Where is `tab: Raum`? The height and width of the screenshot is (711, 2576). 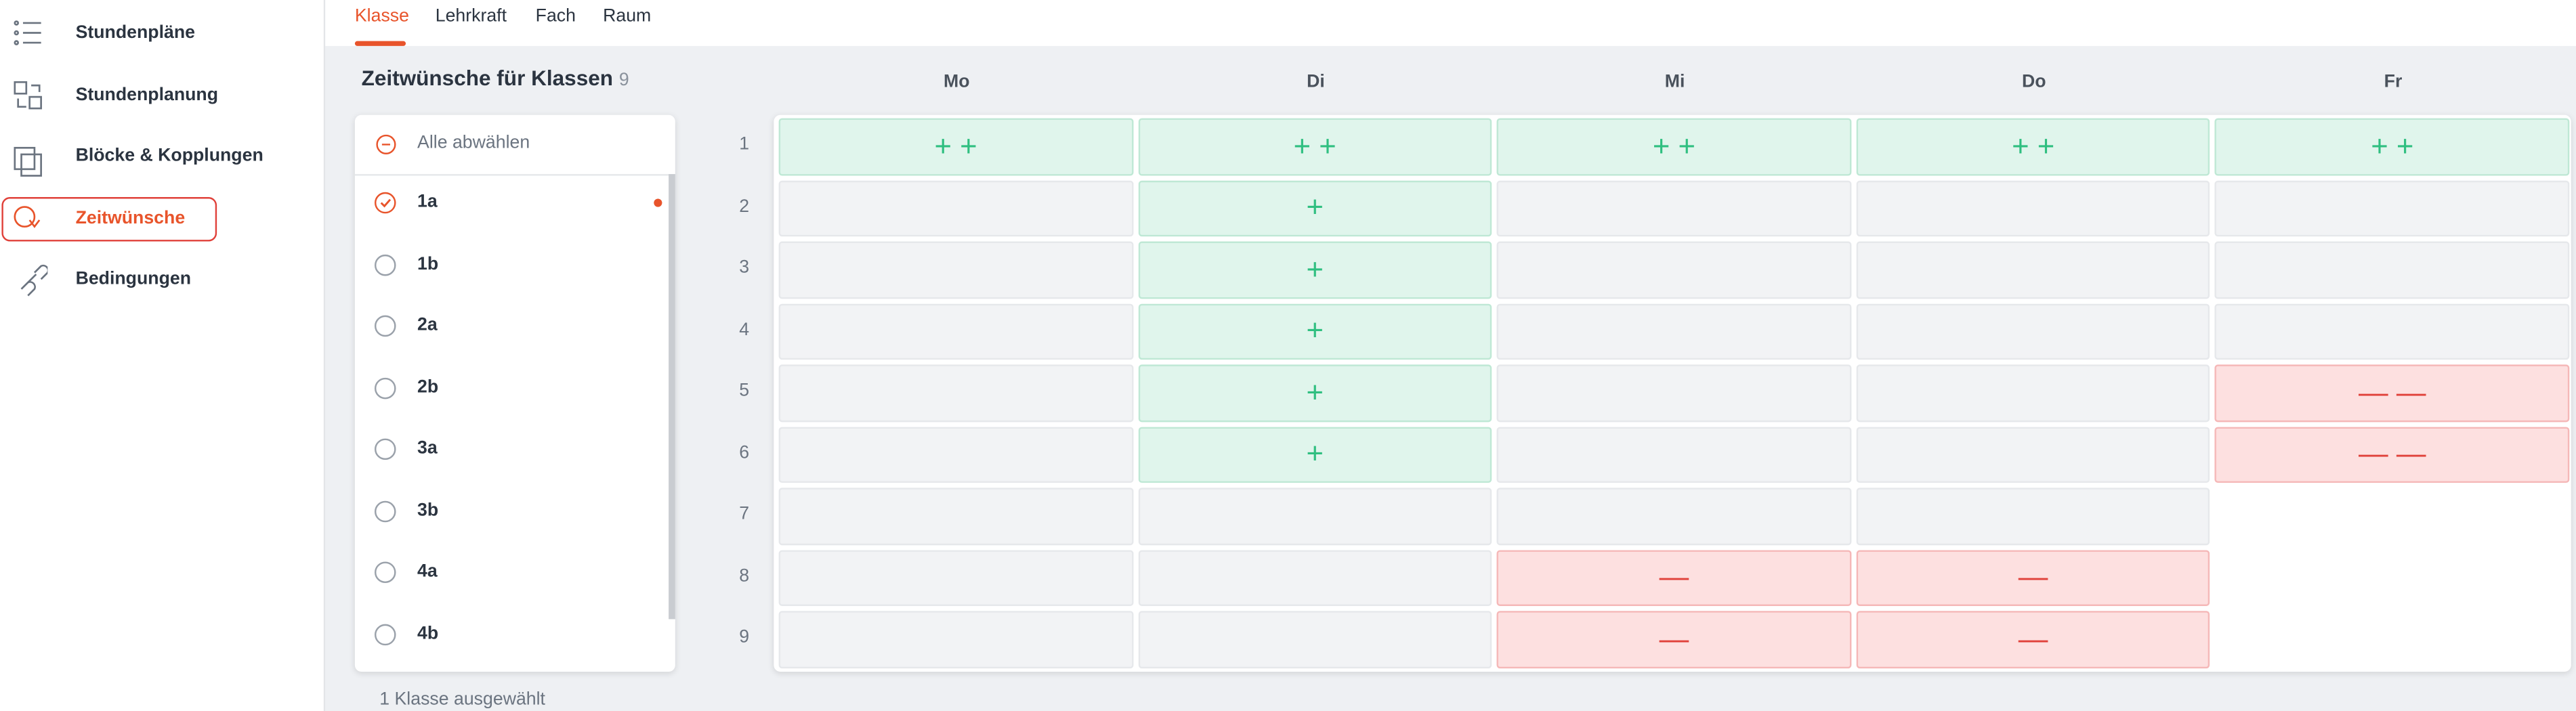
tab: Raum is located at coordinates (627, 16).